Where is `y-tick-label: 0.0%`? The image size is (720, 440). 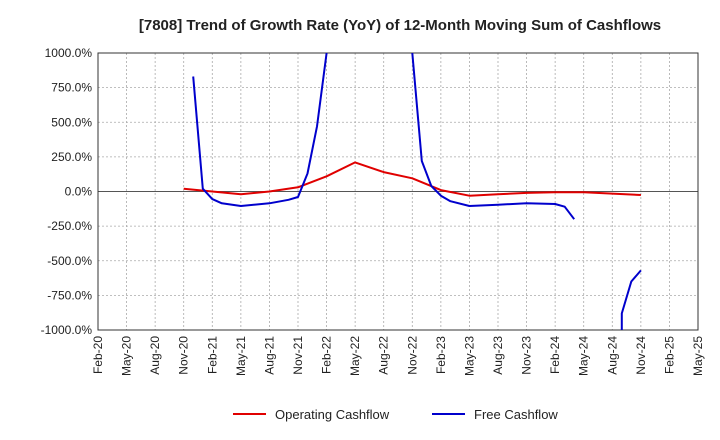 y-tick-label: 0.0% is located at coordinates (79, 192).